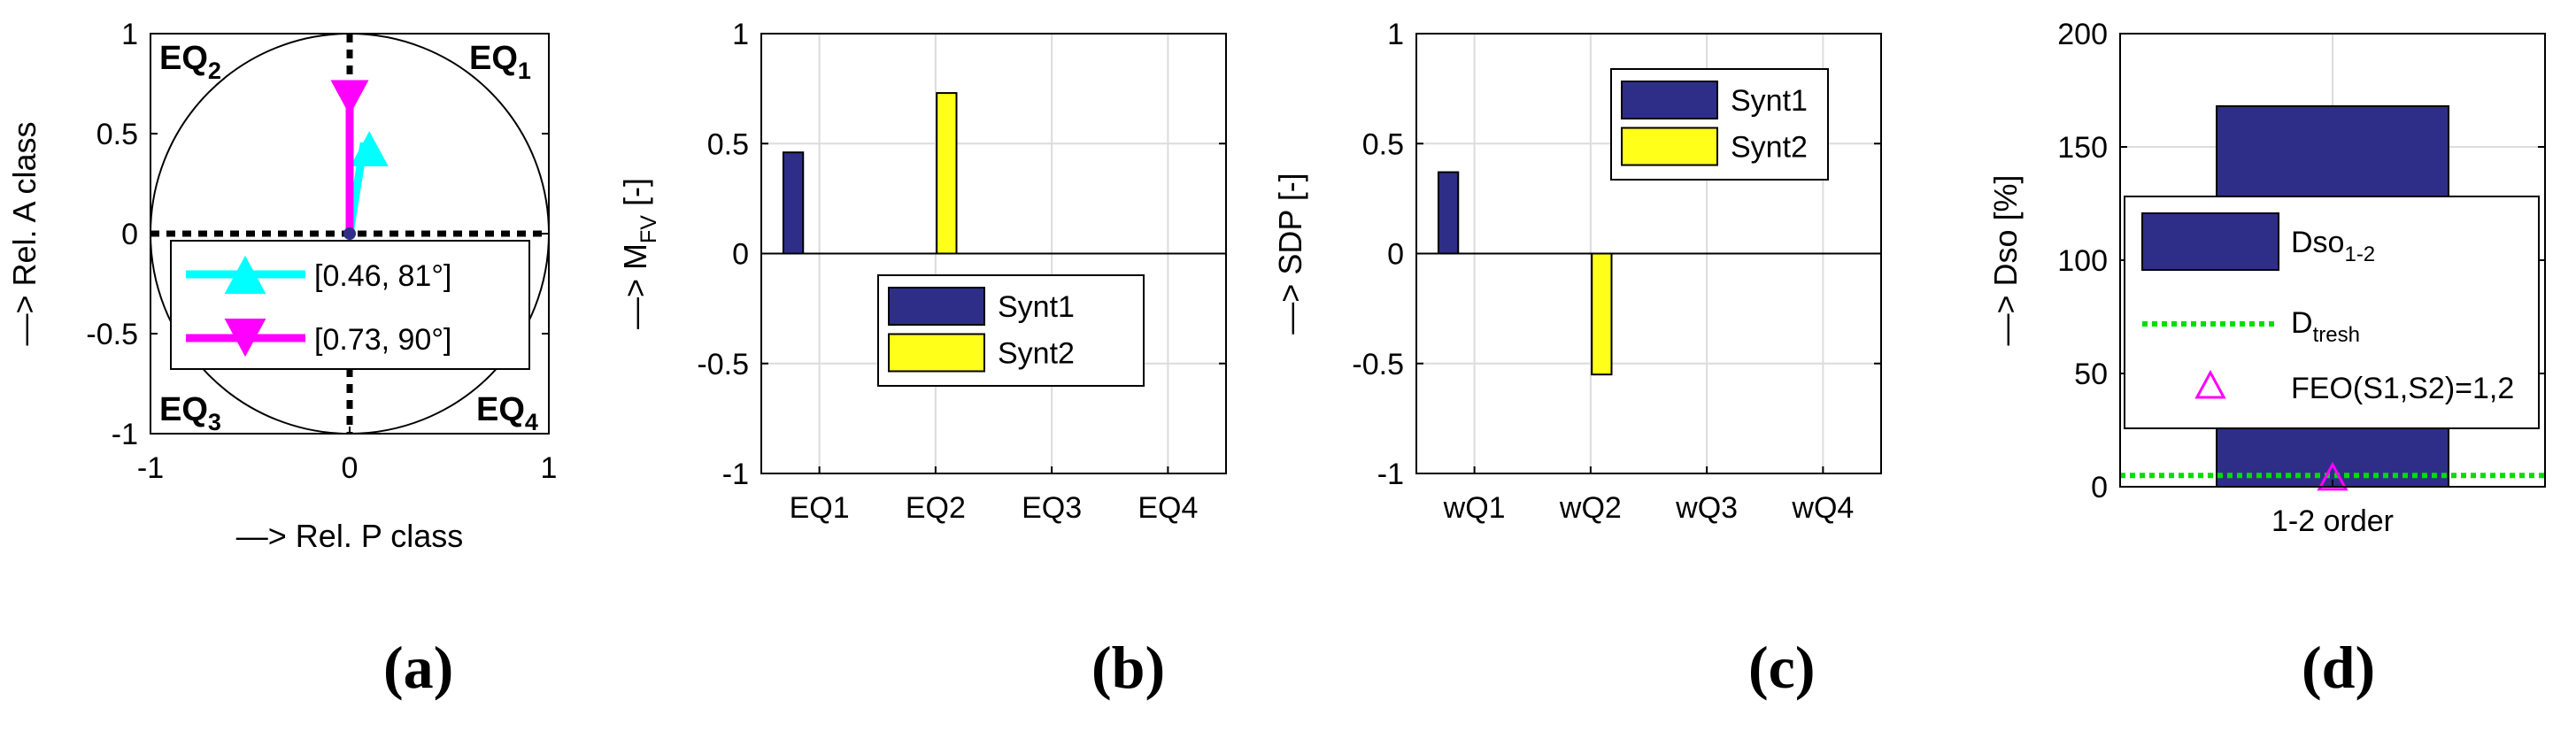  What do you see at coordinates (1822, 508) in the screenshot?
I see `x-tick-label: wQ4` at bounding box center [1822, 508].